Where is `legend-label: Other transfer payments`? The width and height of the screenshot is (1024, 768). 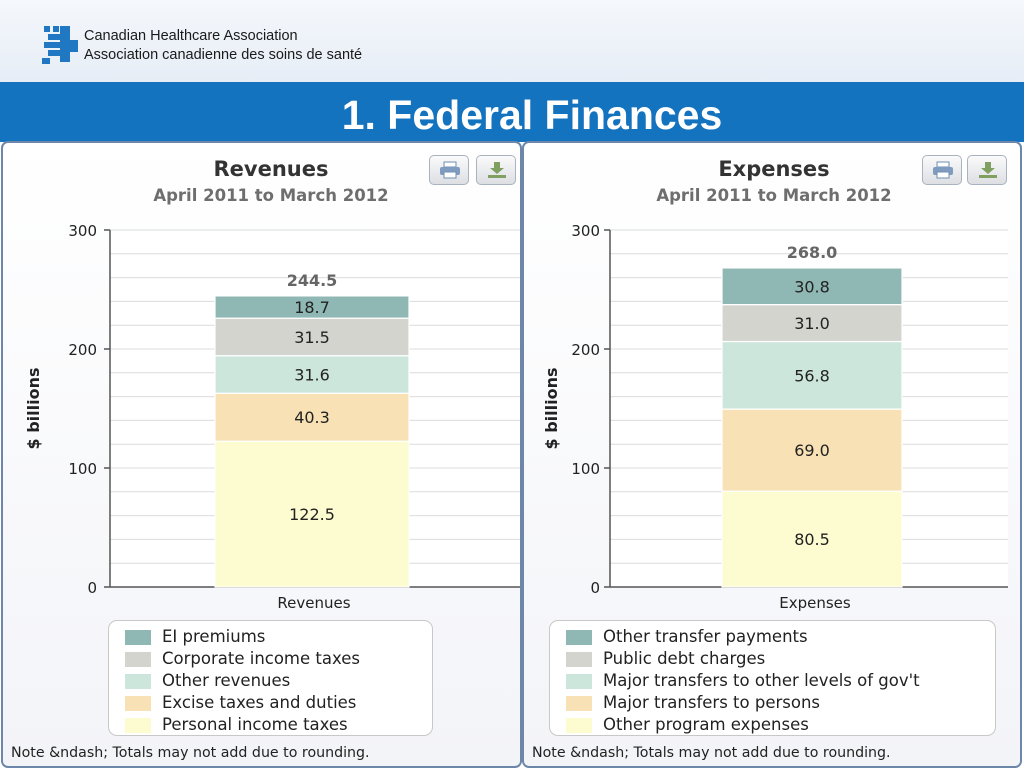
legend-label: Other transfer payments is located at coordinates (705, 636).